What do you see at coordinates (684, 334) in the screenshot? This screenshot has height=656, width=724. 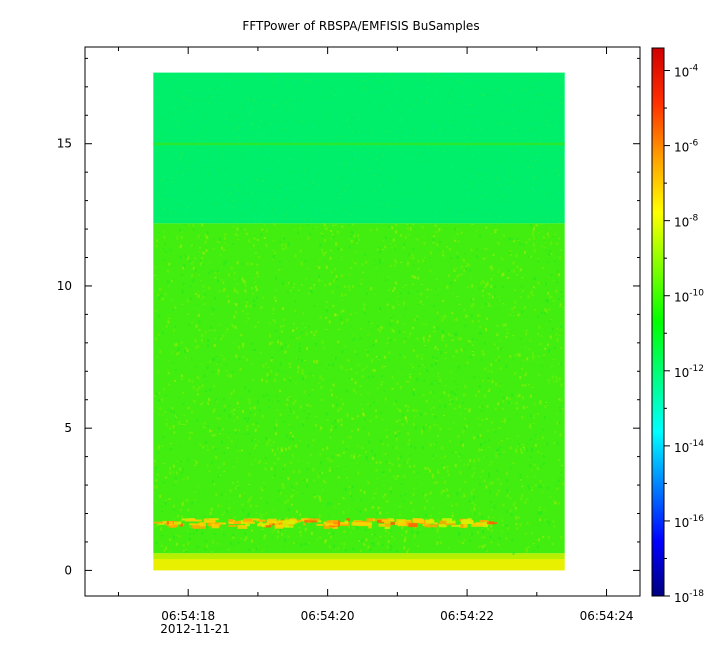 I see `colorbar-axis: 10⁻⁴ 10⁻⁶ 10⁻⁸ 10⁻¹⁰ 10⁻¹² 10⁻¹⁴ 10⁻¹⁶ 10⁻¹⁸` at bounding box center [684, 334].